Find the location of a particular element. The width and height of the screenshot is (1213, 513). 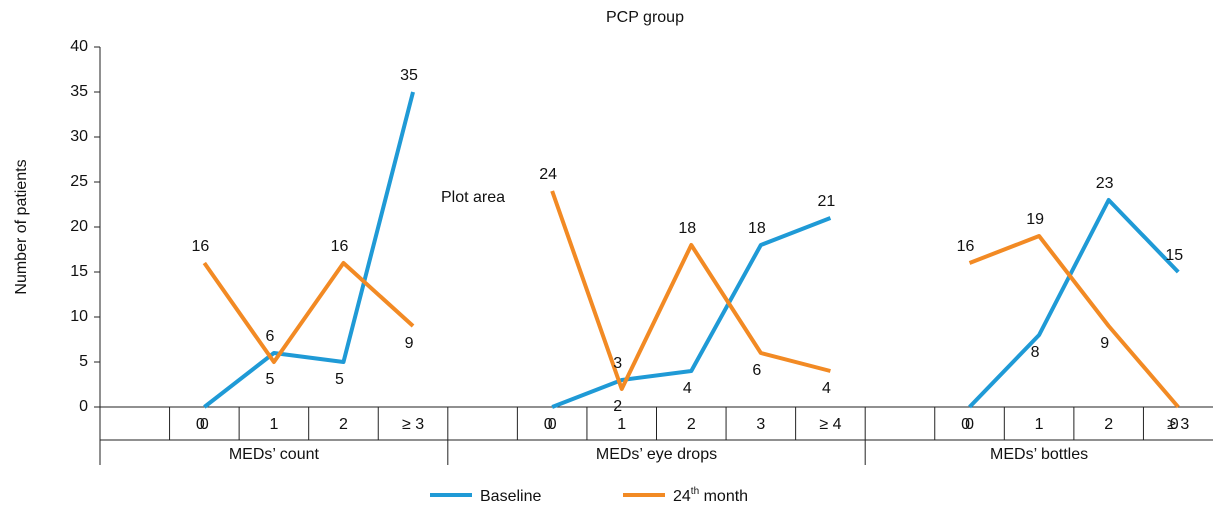

x-tick-label: ≥ 4 is located at coordinates (830, 424).